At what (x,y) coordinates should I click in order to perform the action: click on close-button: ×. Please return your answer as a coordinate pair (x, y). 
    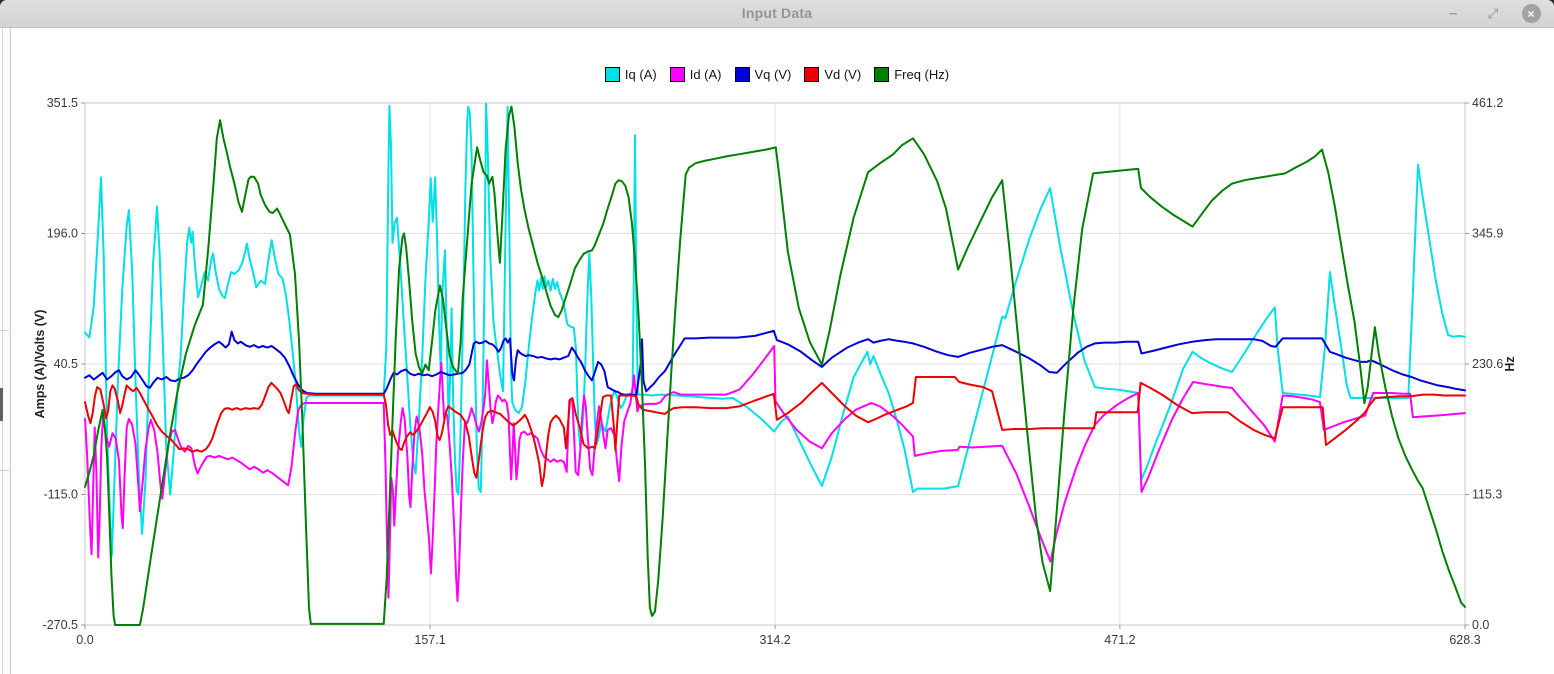
    Looking at the image, I should click on (1531, 13).